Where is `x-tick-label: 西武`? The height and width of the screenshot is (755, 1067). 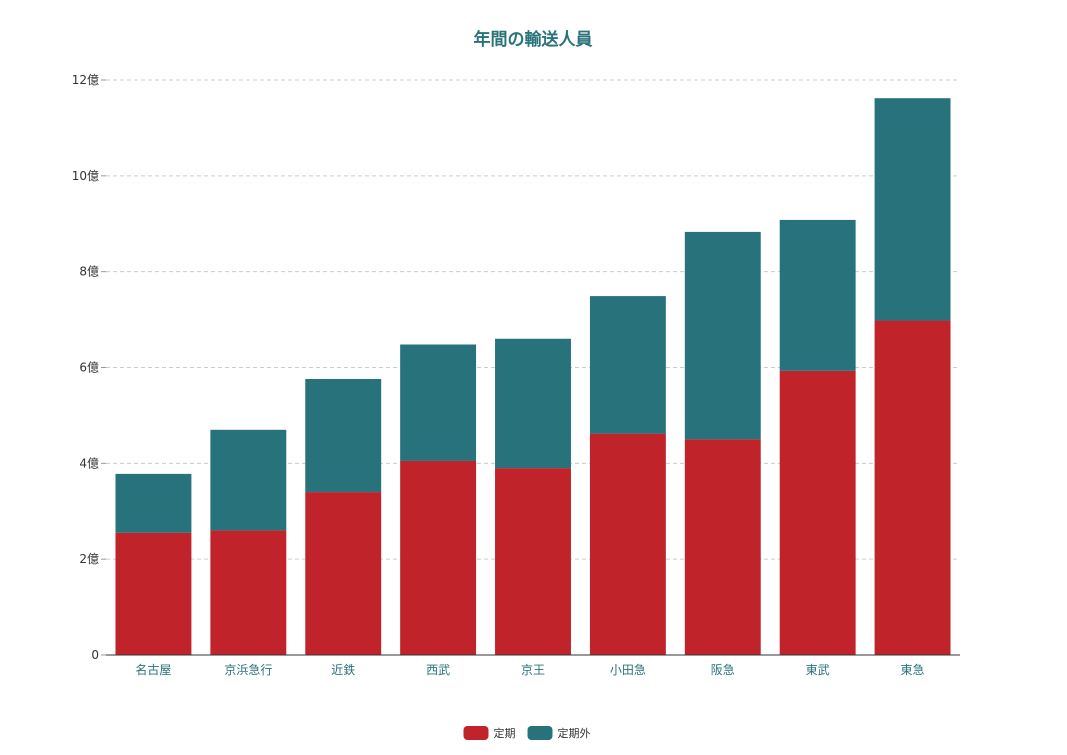 x-tick-label: 西武 is located at coordinates (438, 670).